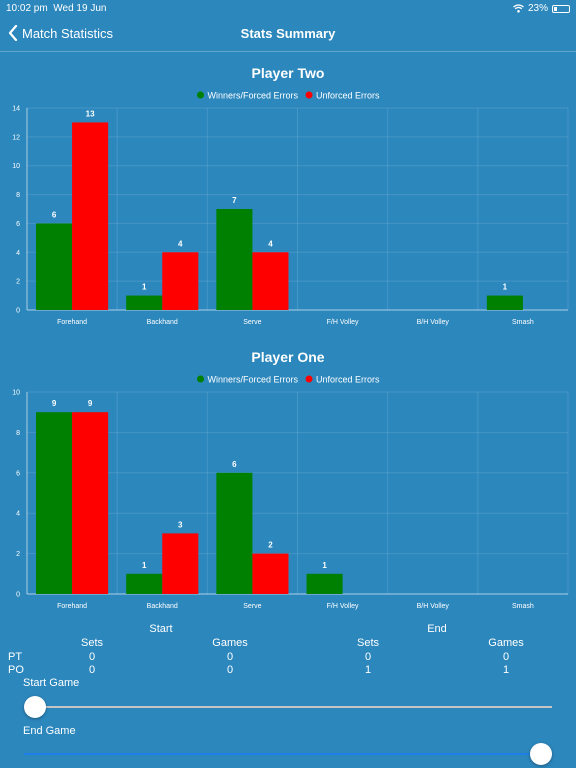 Image resolution: width=576 pixels, height=768 pixels. I want to click on y-tick-label: 14, so click(16, 109).